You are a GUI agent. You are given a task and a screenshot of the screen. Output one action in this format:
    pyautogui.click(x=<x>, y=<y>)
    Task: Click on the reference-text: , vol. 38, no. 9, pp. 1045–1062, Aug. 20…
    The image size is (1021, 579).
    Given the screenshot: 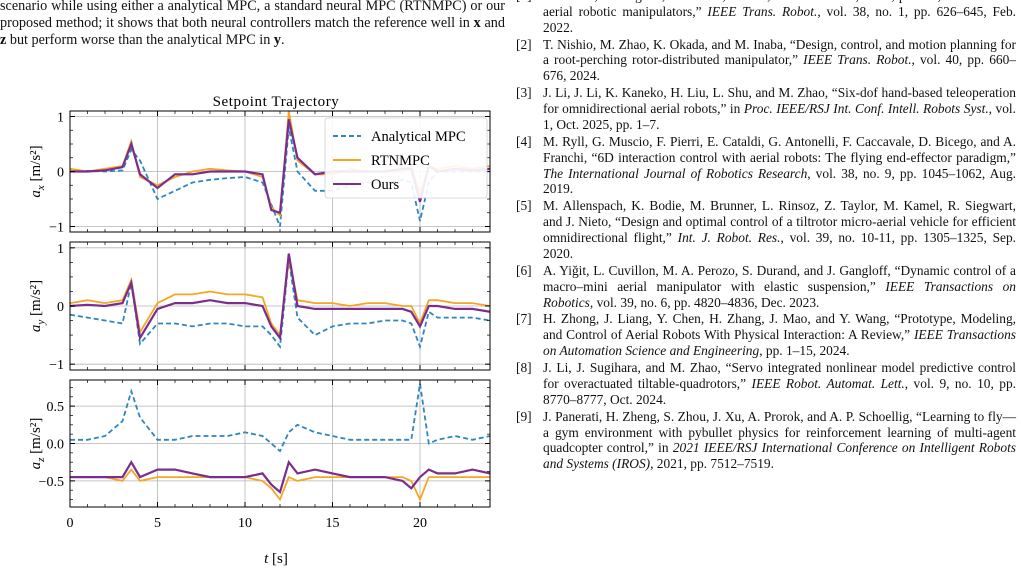 What is the action you would take?
    pyautogui.click(x=779, y=181)
    